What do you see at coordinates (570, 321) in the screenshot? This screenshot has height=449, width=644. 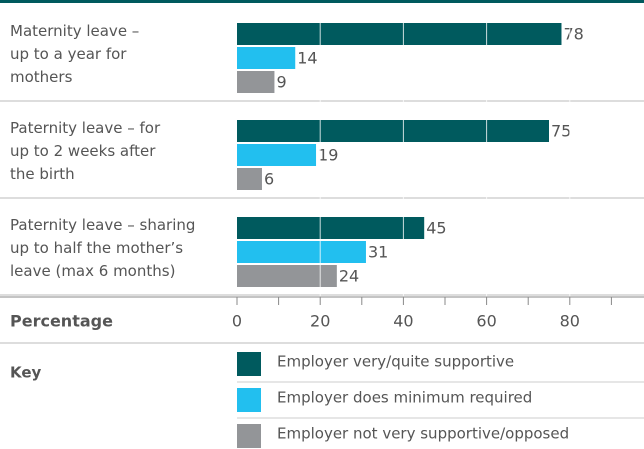 I see `x-tick-label: 80` at bounding box center [570, 321].